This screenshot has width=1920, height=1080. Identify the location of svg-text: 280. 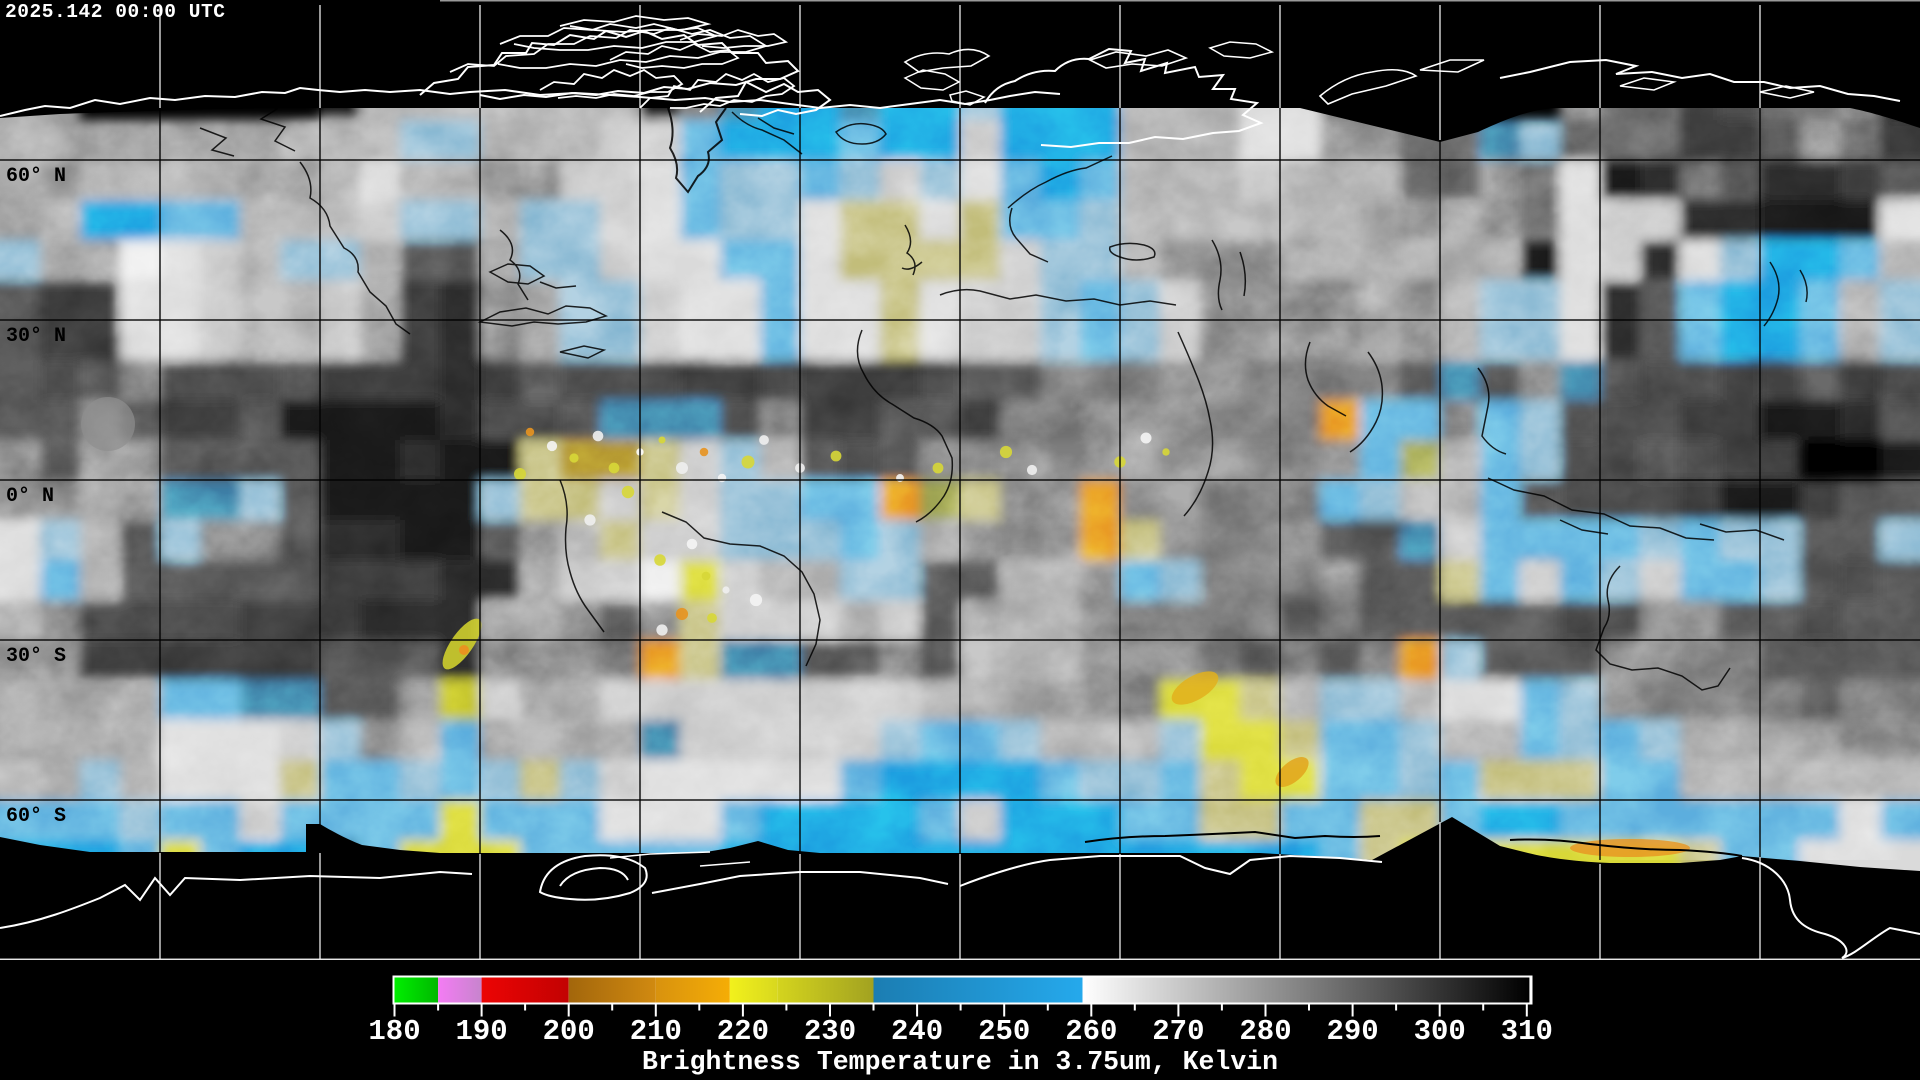
(1265, 1031).